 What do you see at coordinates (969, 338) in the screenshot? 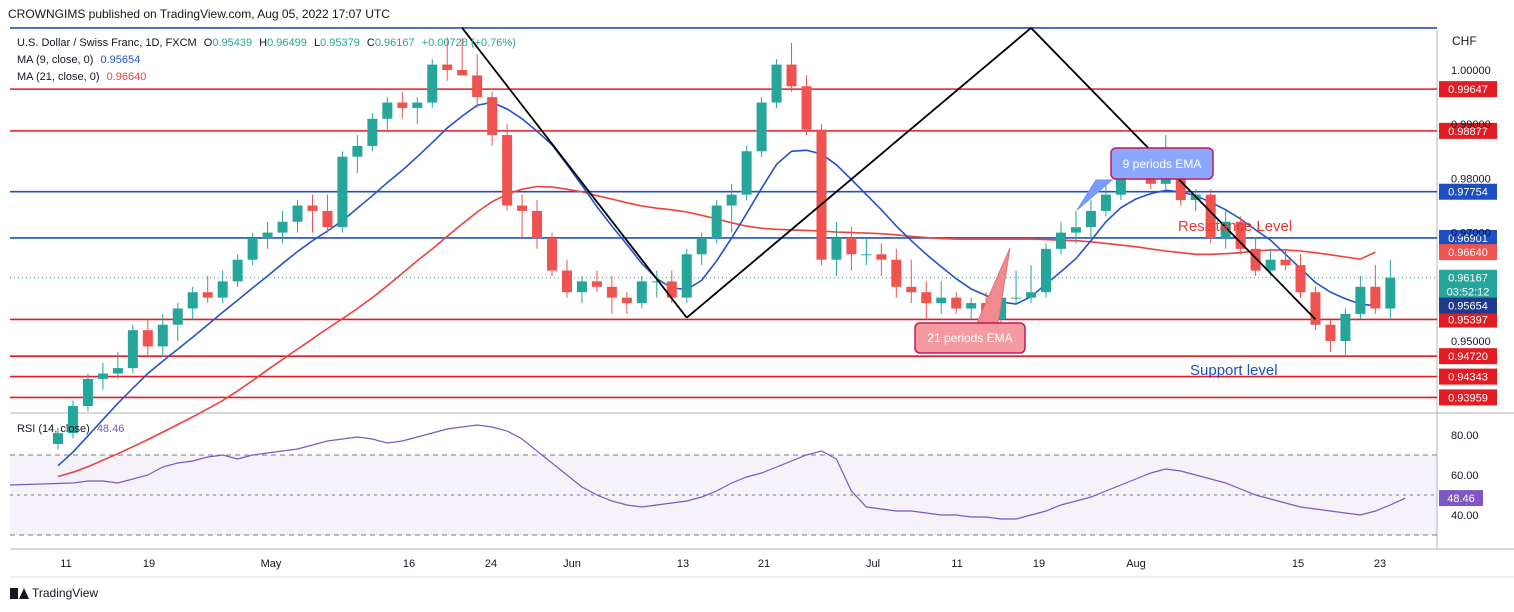
I see `ema21-callout-label: 21 periods EMA` at bounding box center [969, 338].